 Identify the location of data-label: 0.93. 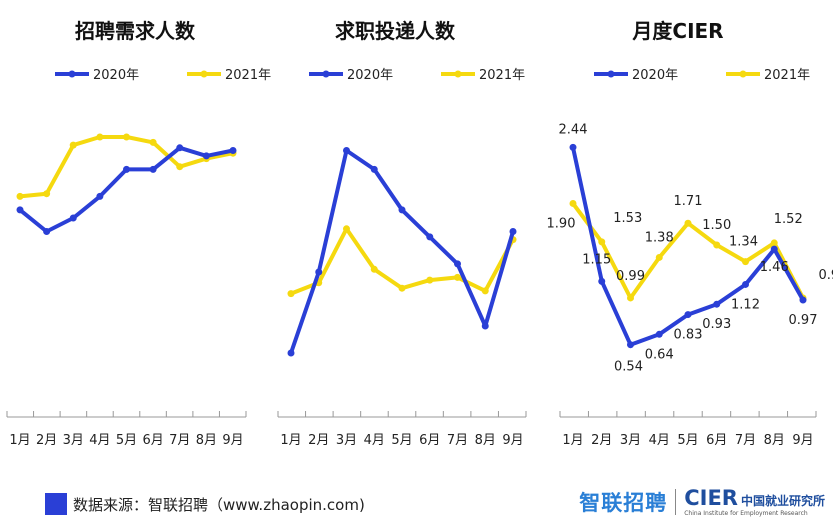
(716, 324).